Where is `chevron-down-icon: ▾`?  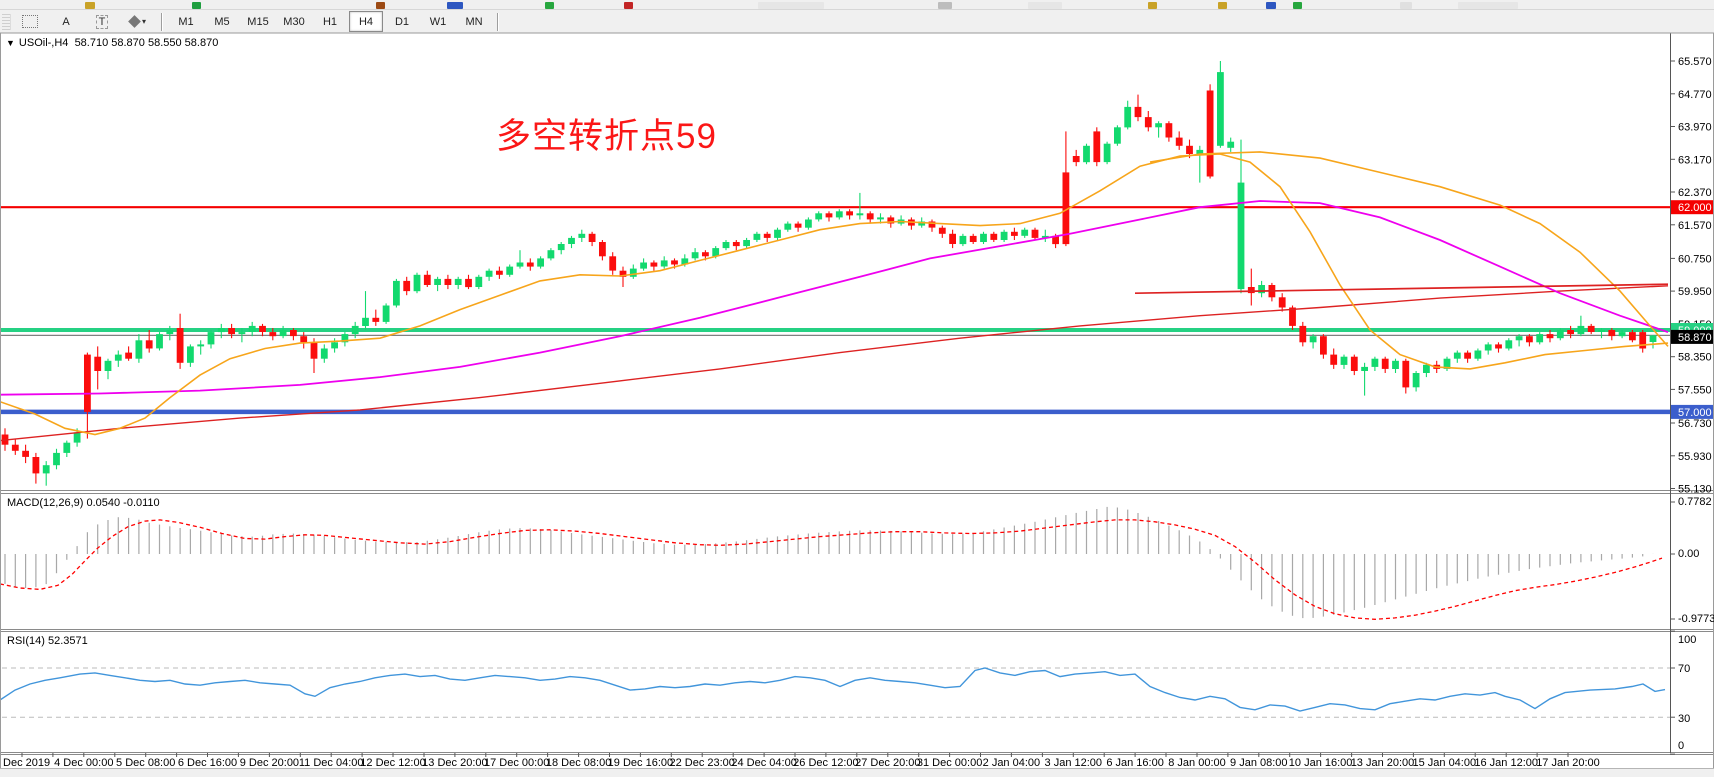 chevron-down-icon: ▾ is located at coordinates (143, 21).